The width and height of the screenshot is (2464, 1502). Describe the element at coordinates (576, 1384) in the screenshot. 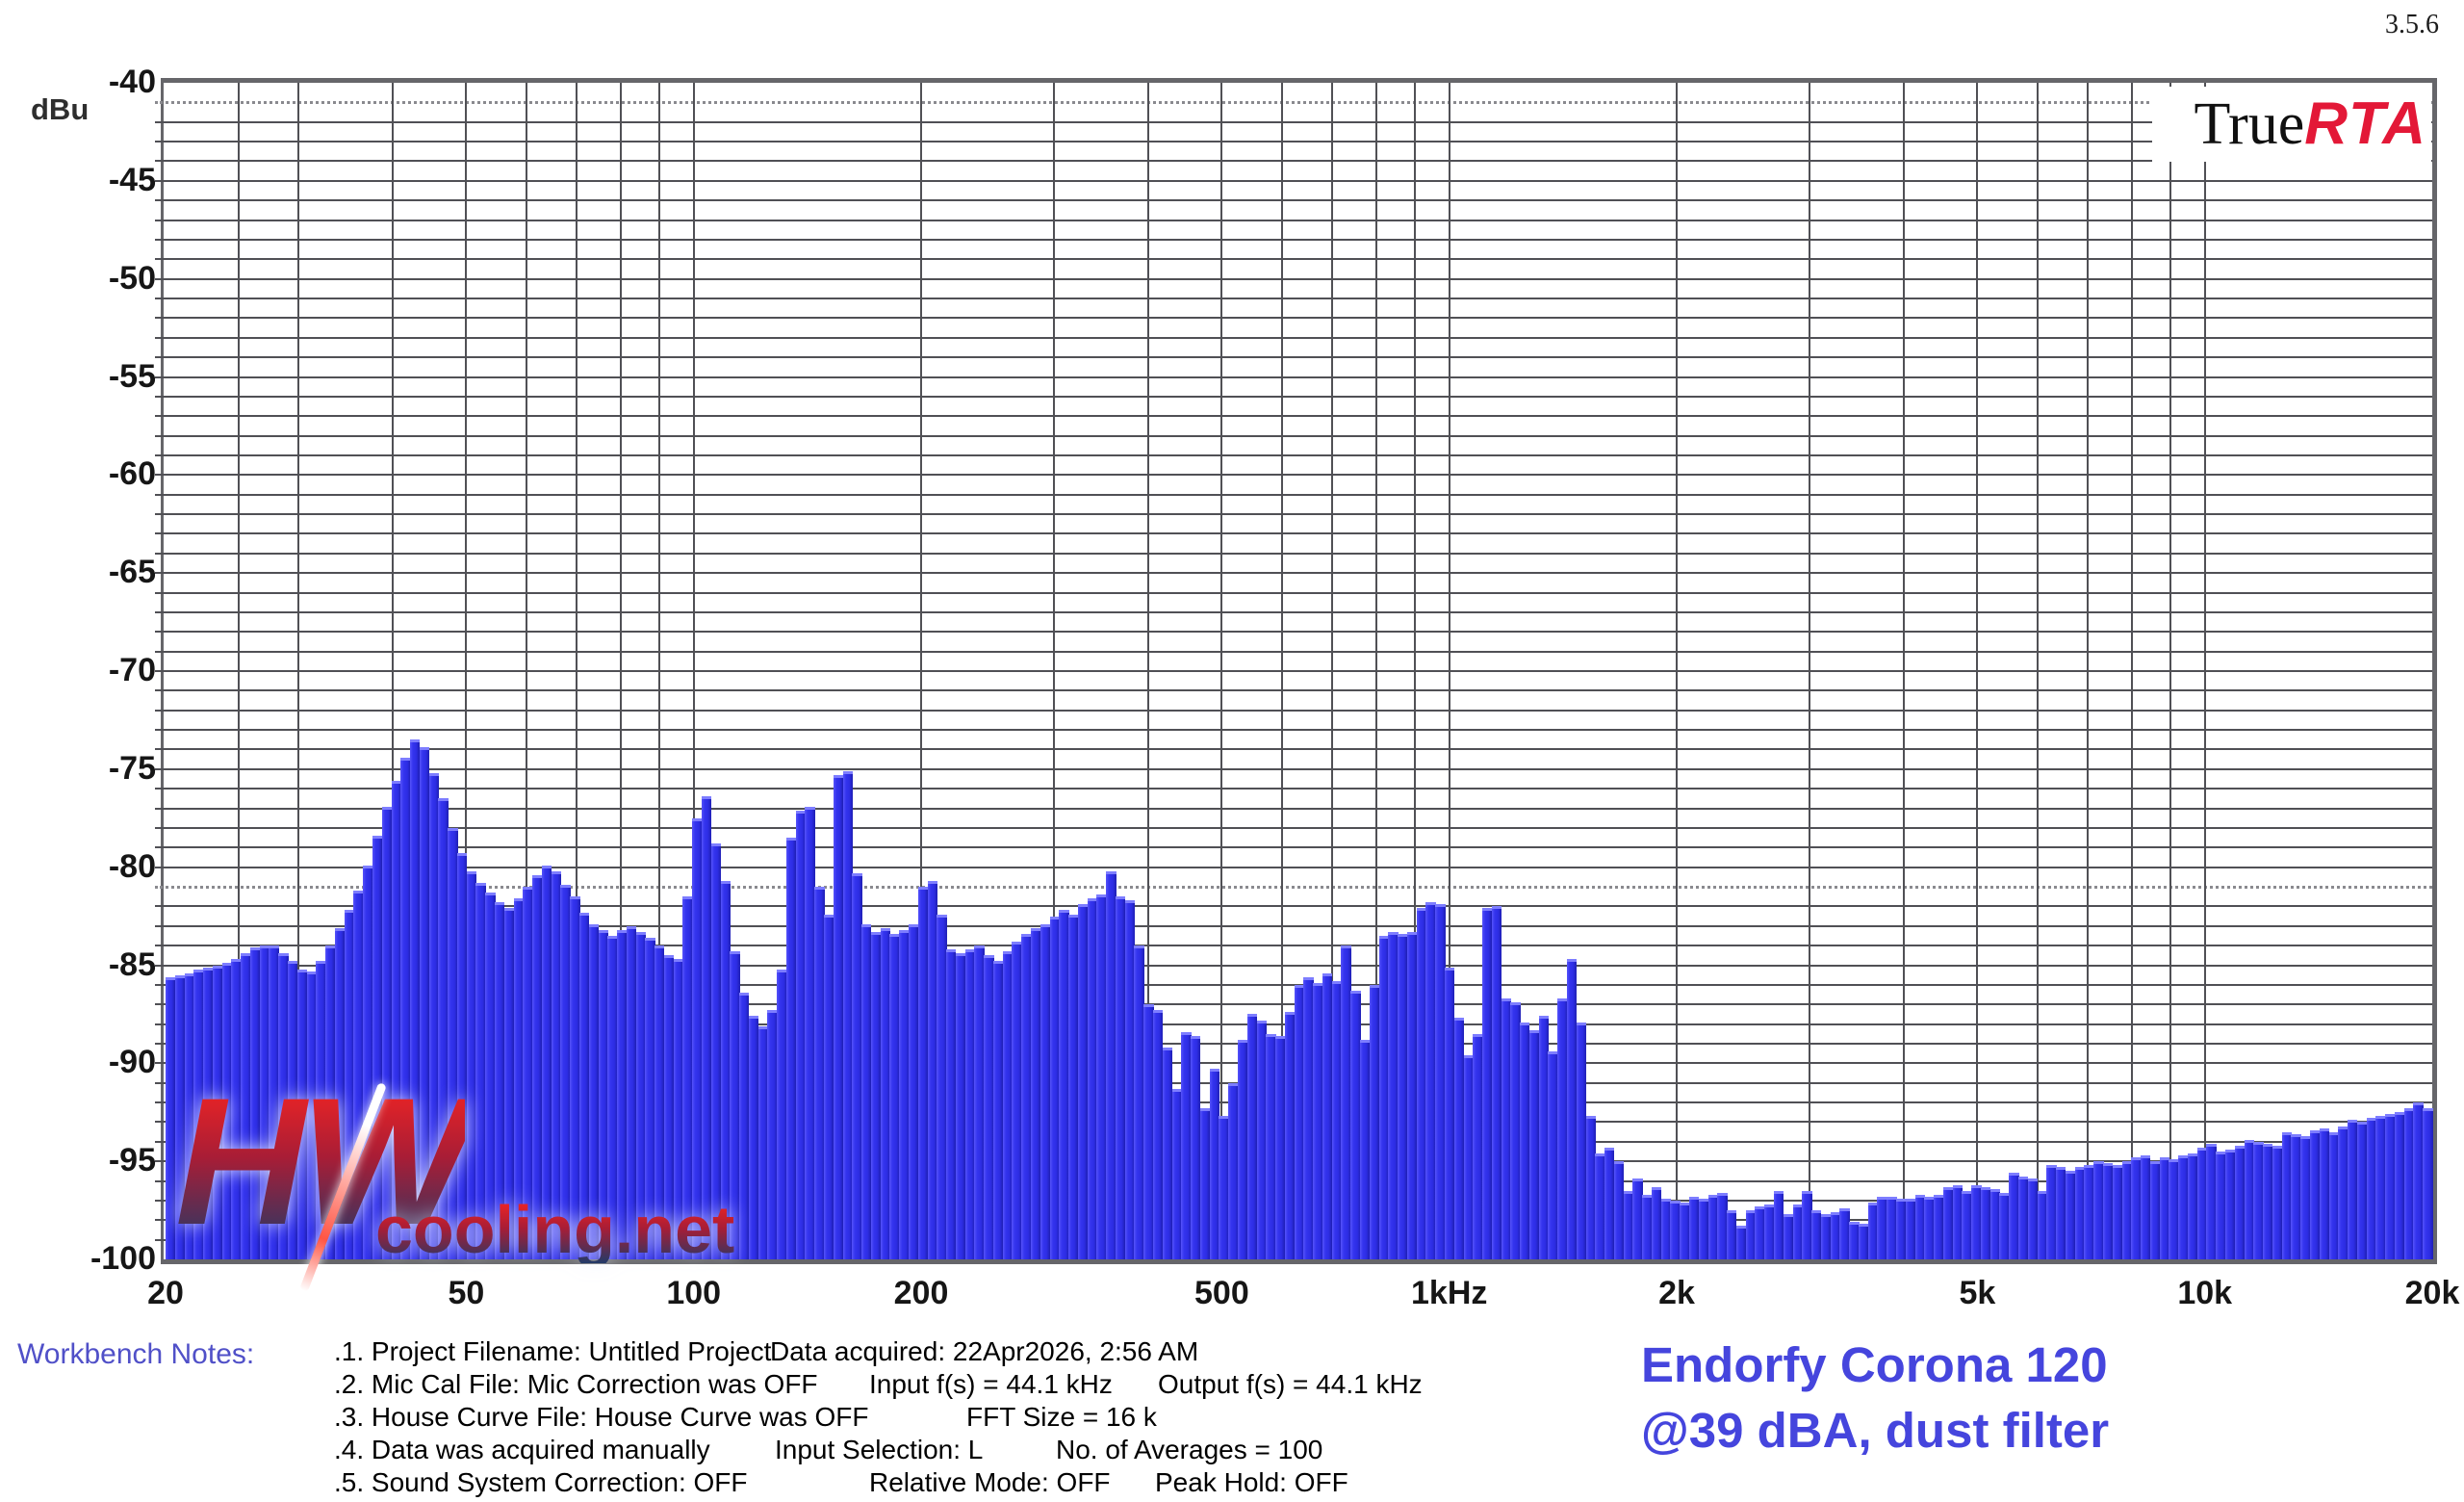

I see `note-line2-seg1: .2. Mic Cal File: Mic Correction was OFF` at that location.